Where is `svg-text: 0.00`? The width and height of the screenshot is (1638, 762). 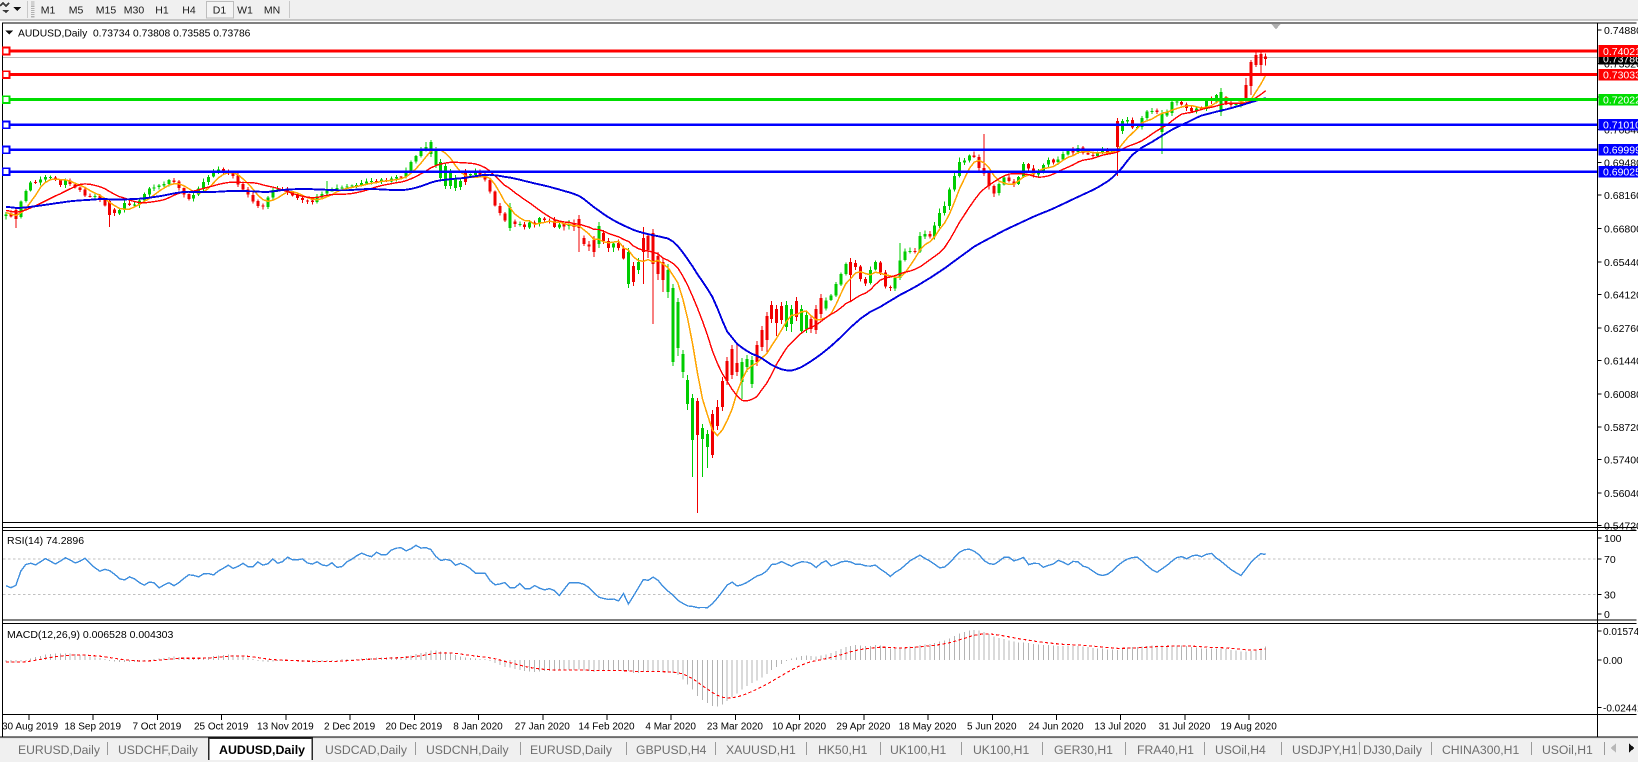 svg-text: 0.00 is located at coordinates (1613, 661).